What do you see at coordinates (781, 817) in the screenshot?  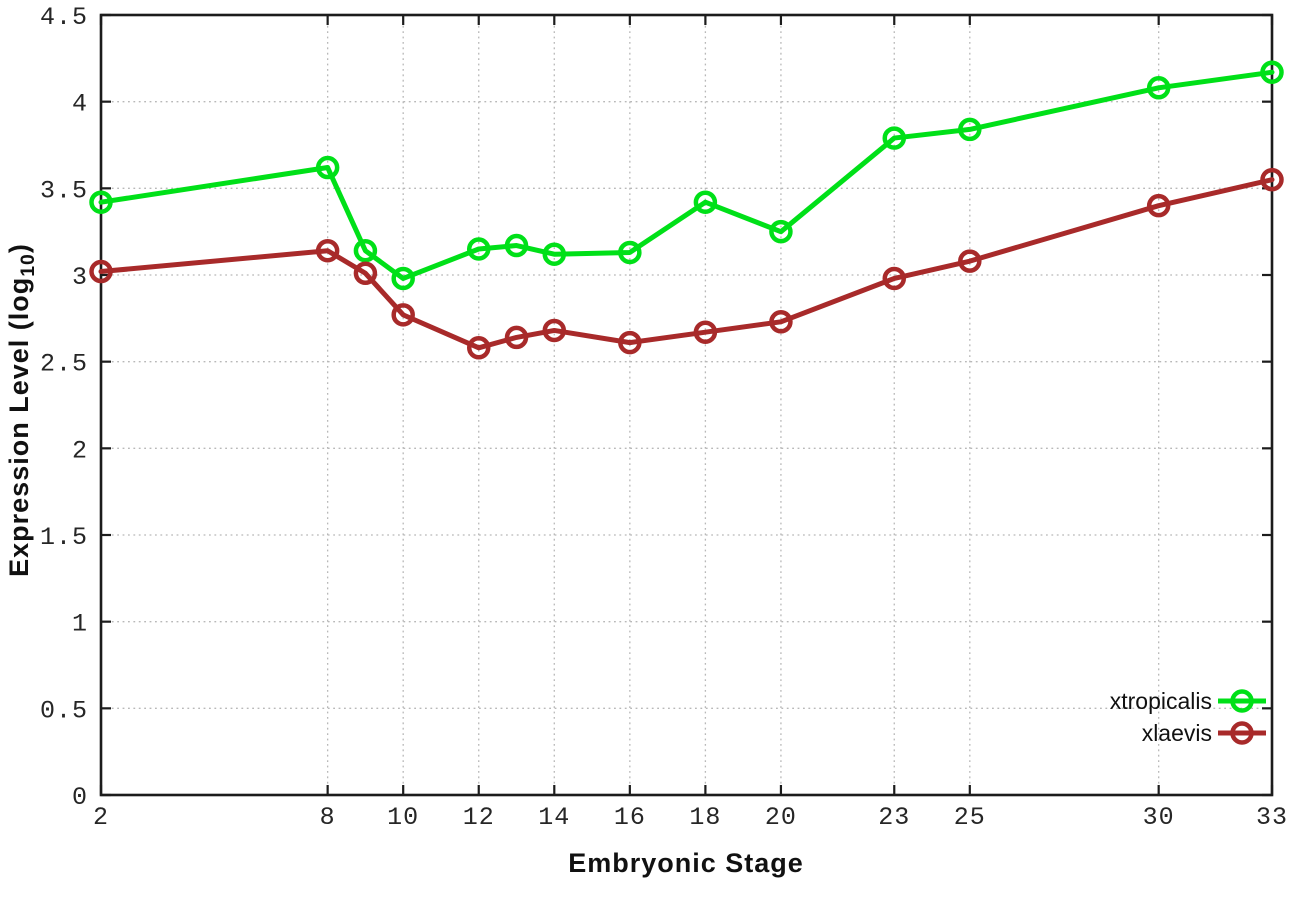 I see `x-tick-label: 20` at bounding box center [781, 817].